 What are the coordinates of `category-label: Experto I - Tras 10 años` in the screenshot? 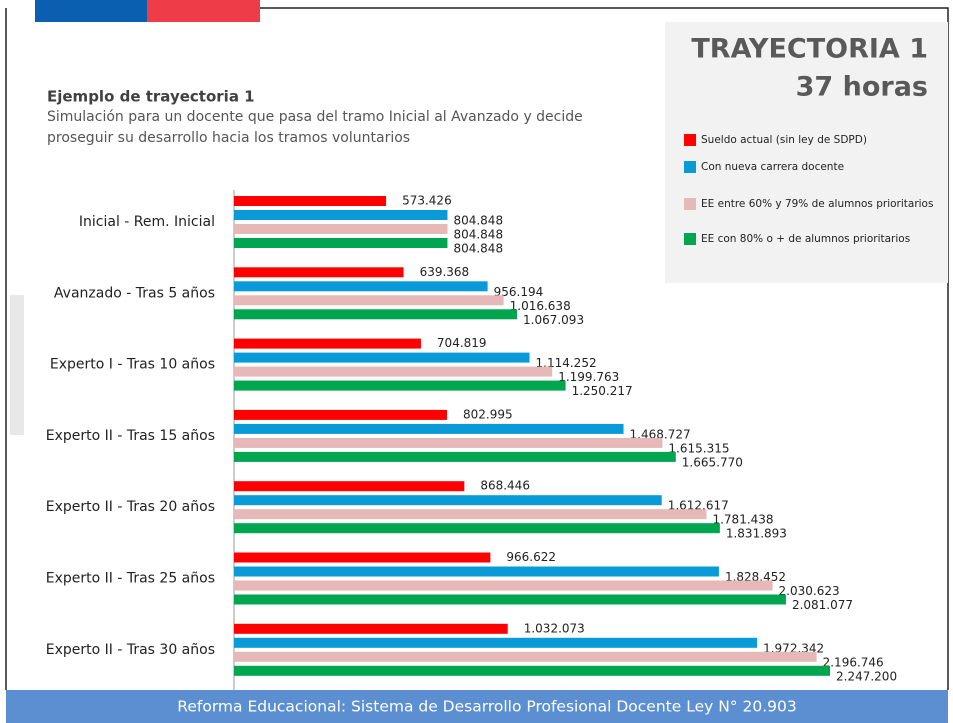 It's located at (132, 365).